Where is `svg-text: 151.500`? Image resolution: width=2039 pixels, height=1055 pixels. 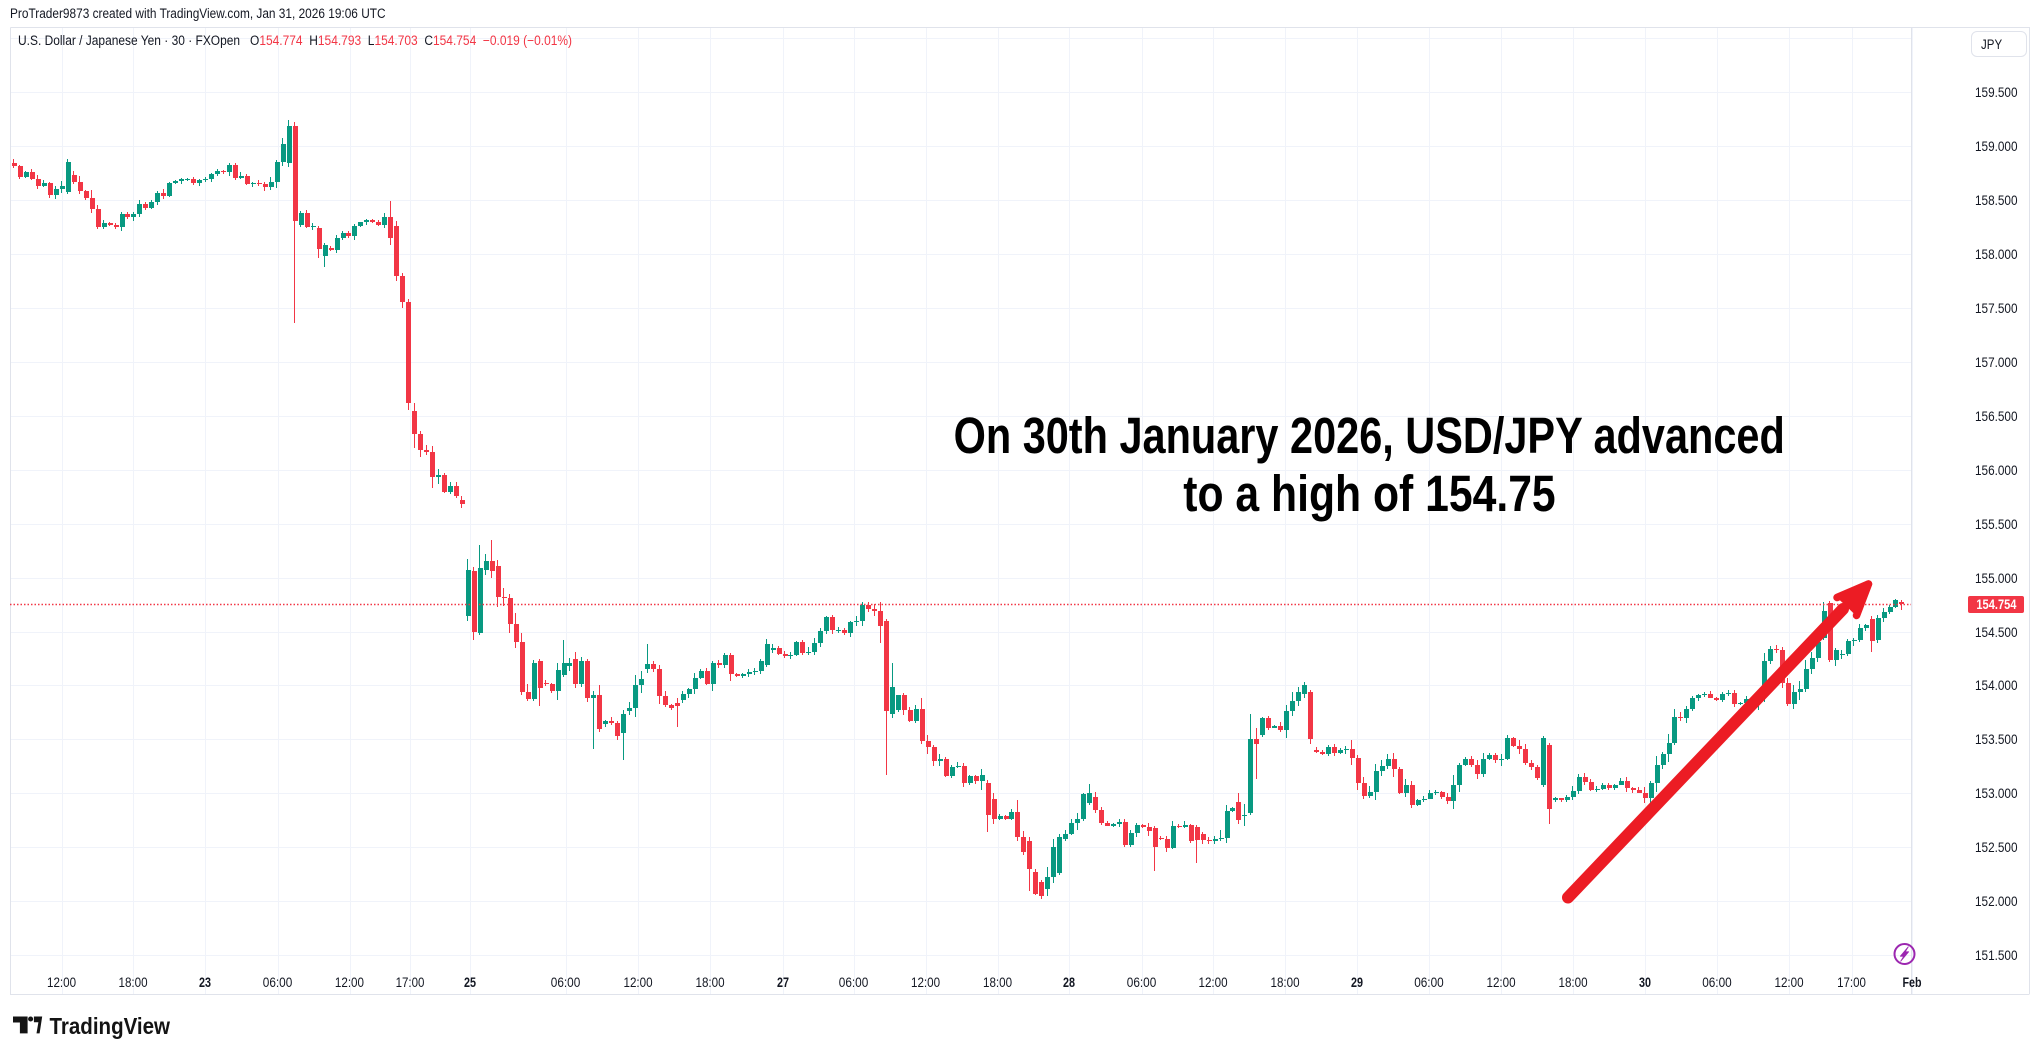 svg-text: 151.500 is located at coordinates (1996, 955).